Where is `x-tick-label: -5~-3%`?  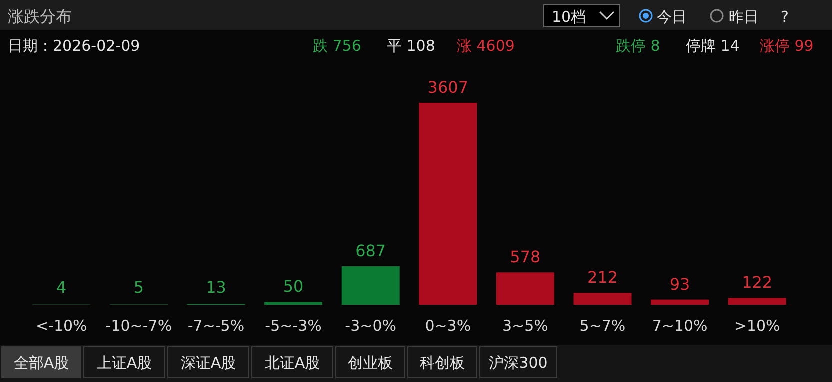
x-tick-label: -5~-3% is located at coordinates (293, 326).